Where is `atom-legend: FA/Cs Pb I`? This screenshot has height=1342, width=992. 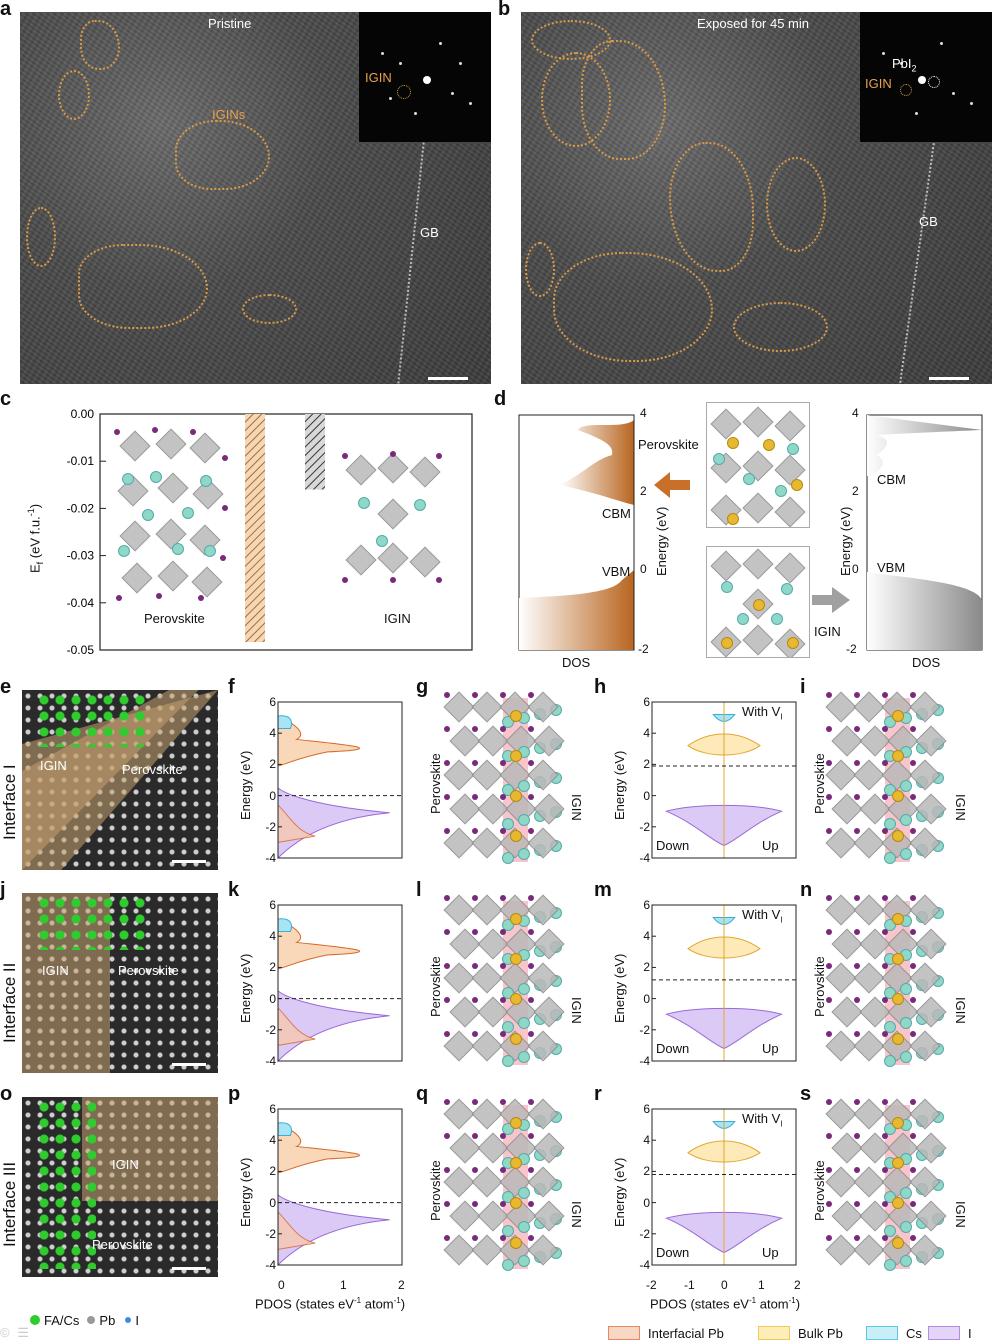 atom-legend: FA/Cs Pb I is located at coordinates (84, 1320).